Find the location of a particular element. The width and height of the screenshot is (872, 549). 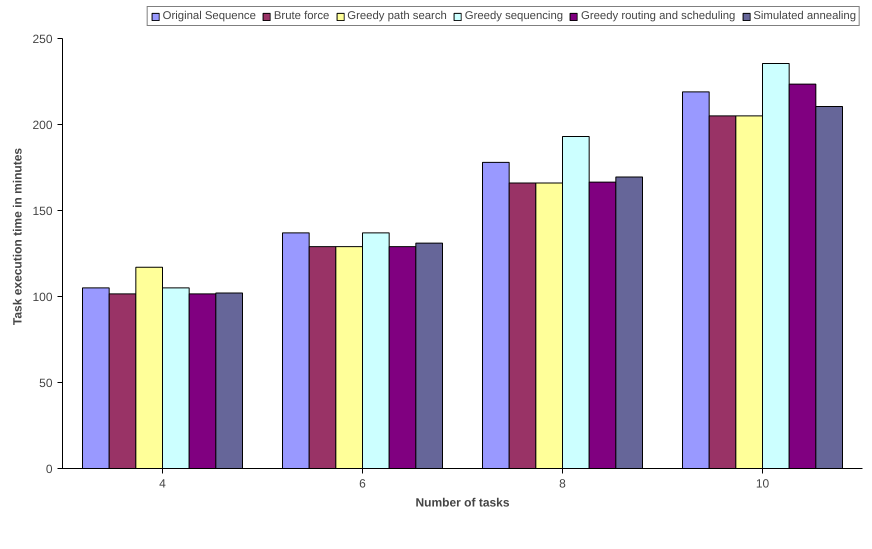

y-axis-title: Task execution time in minutes is located at coordinates (17, 237).